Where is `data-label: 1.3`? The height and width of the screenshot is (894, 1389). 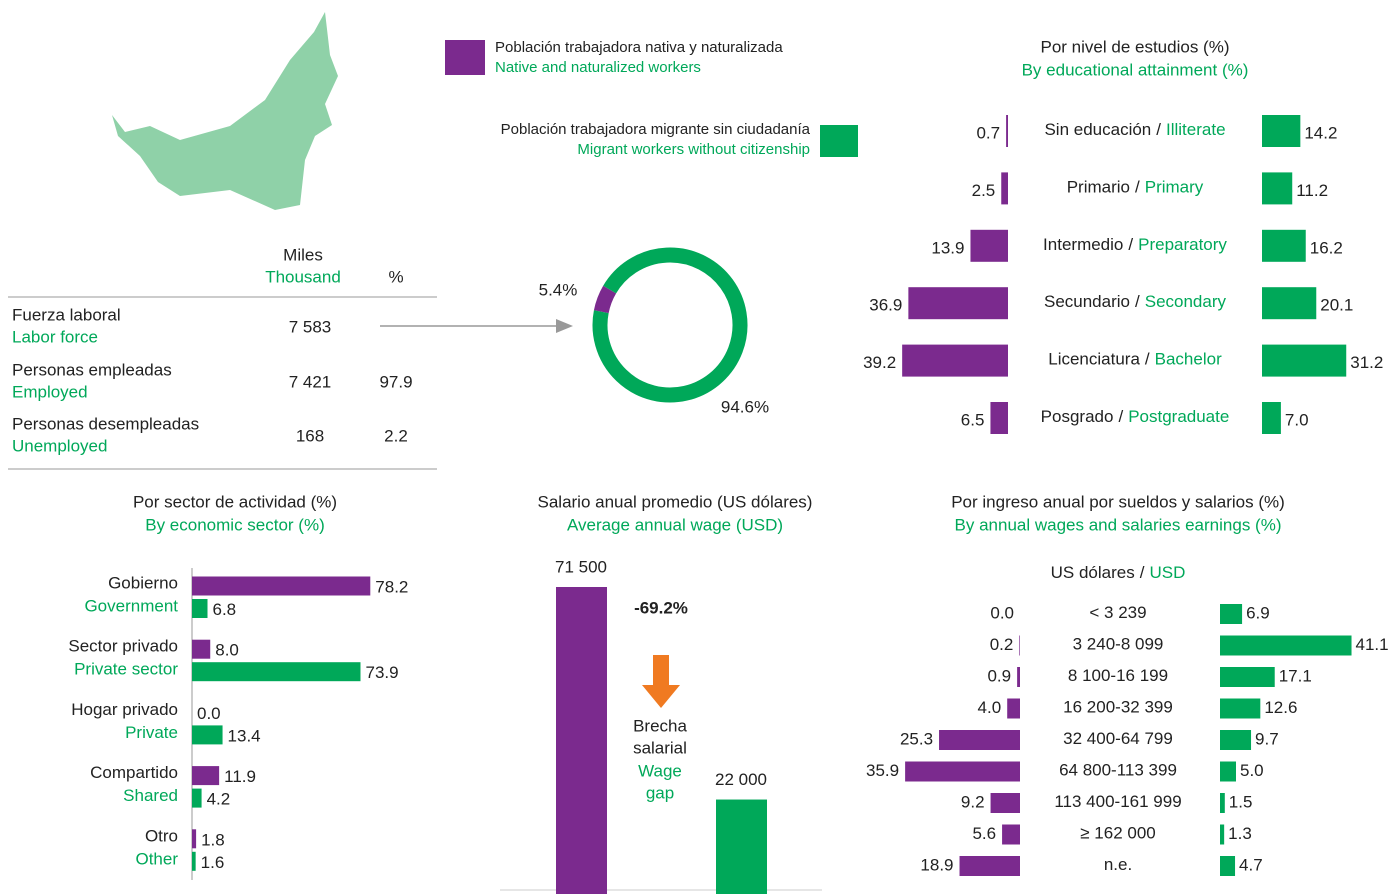 data-label: 1.3 is located at coordinates (1240, 833).